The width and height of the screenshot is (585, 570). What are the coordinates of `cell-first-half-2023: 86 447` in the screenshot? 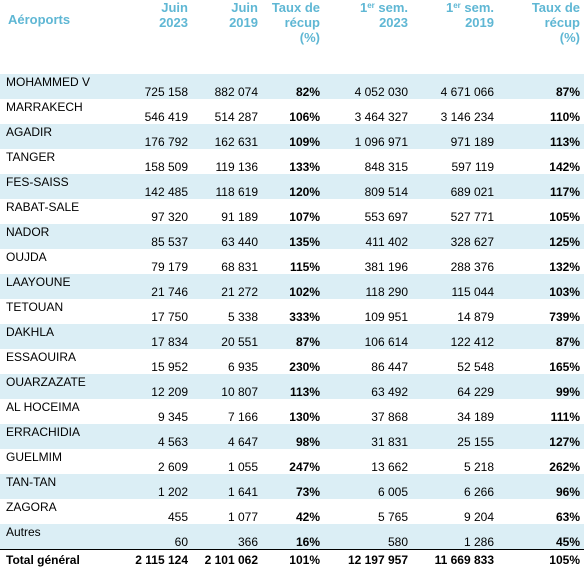 It's located at (368, 361).